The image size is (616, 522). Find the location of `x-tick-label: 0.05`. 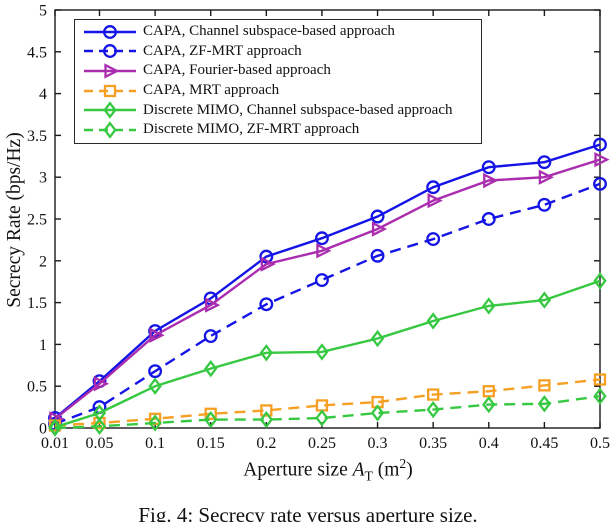

x-tick-label: 0.05 is located at coordinates (99, 443).